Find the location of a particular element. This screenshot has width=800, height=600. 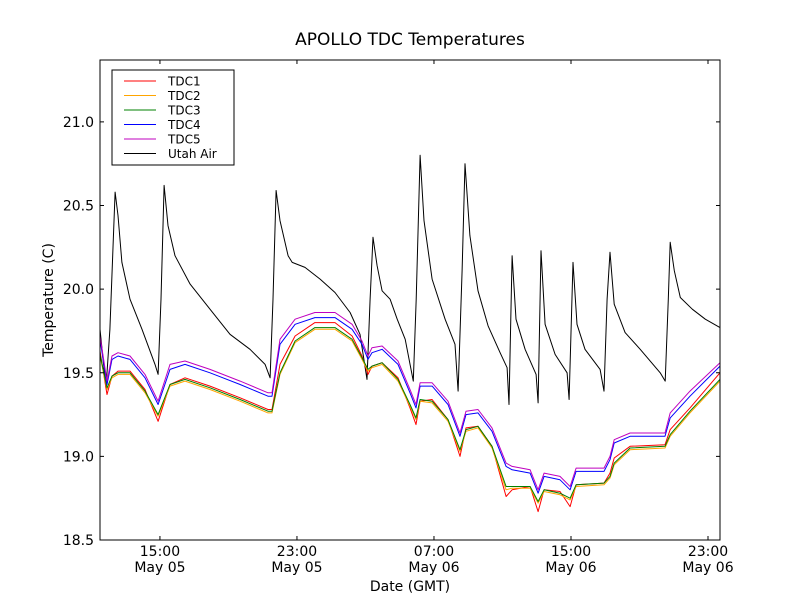

legend-label: Utah Air is located at coordinates (192, 154).